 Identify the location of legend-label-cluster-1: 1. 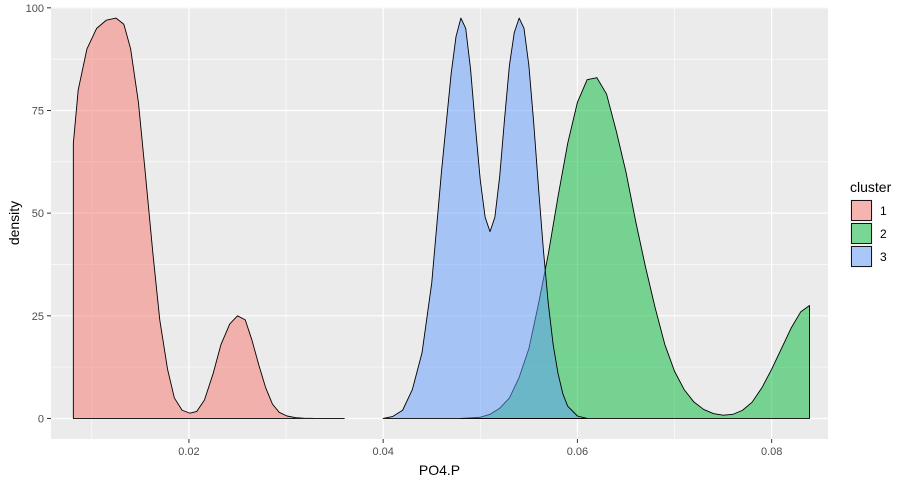
(883, 211).